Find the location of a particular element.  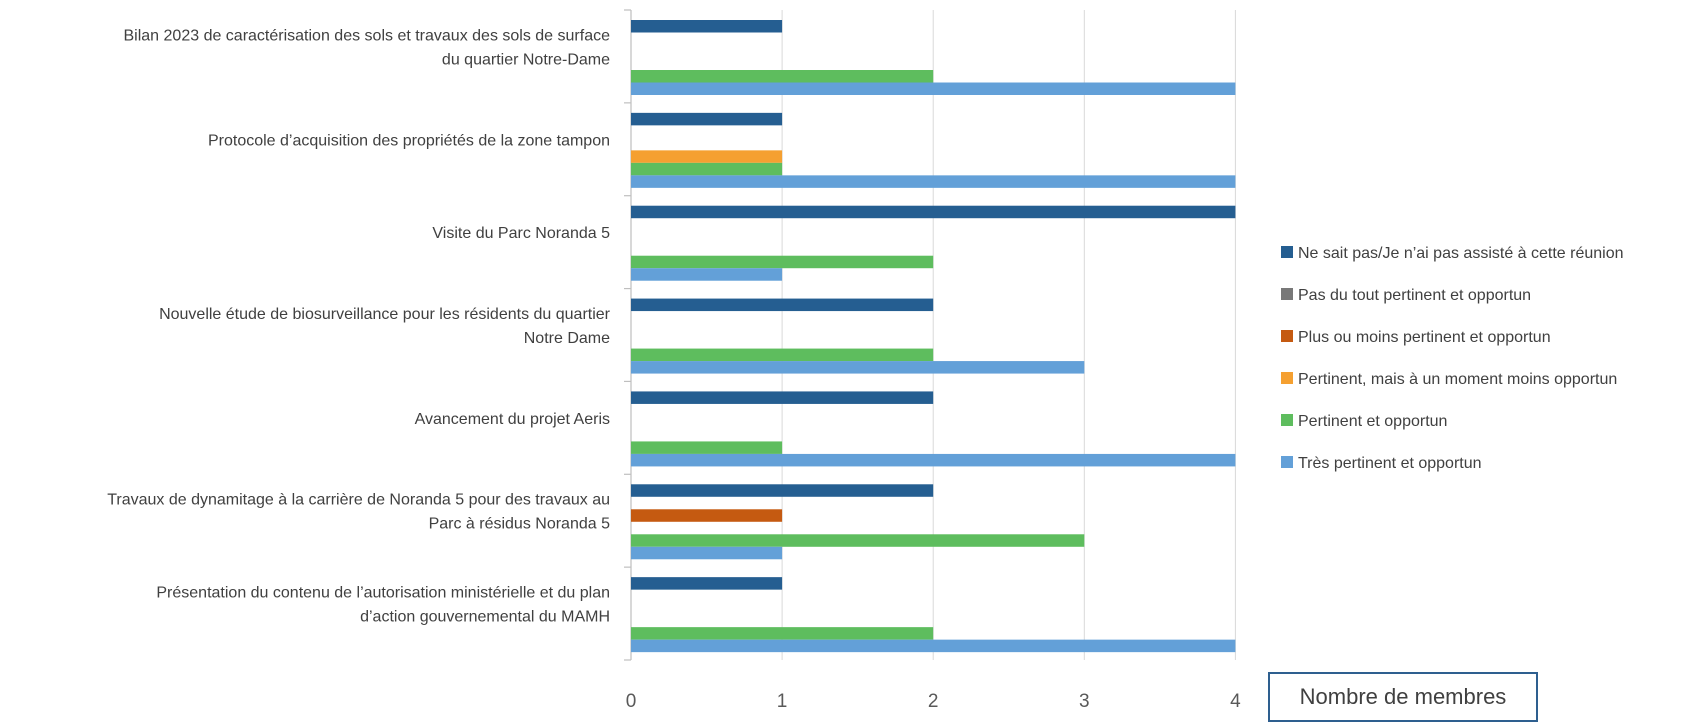

category-label: Parc à résidus Noranda 5 is located at coordinates (520, 524).